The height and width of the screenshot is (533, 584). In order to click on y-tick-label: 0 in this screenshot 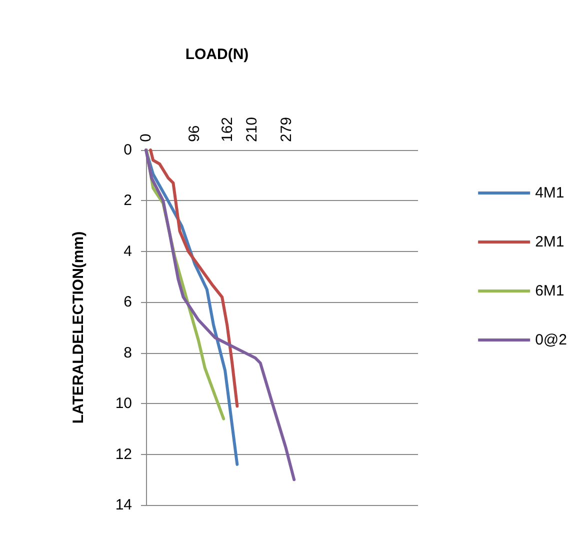, I will do `click(128, 150)`.